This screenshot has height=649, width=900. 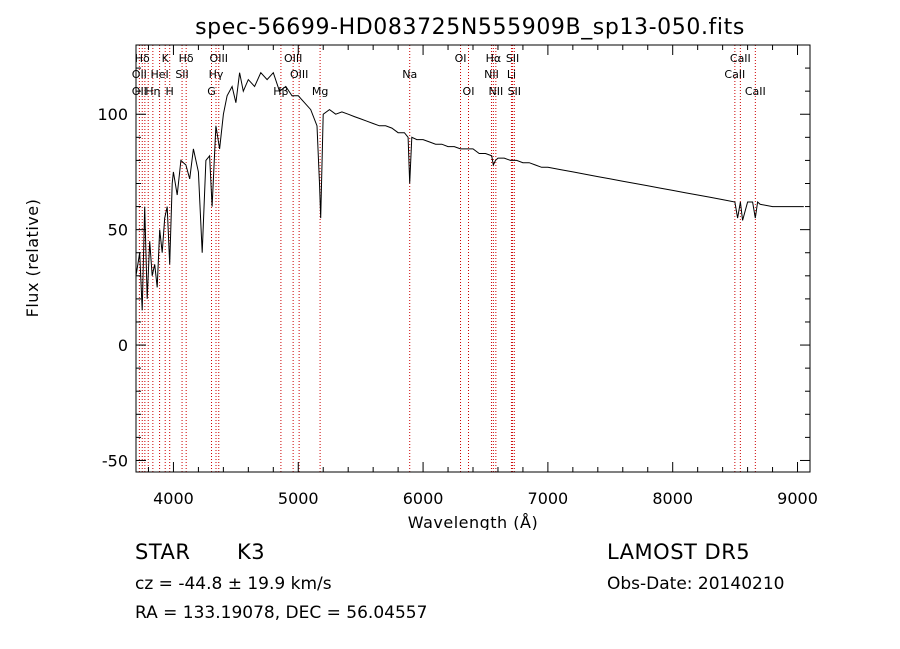 What do you see at coordinates (139, 74) in the screenshot?
I see `line-label: OII` at bounding box center [139, 74].